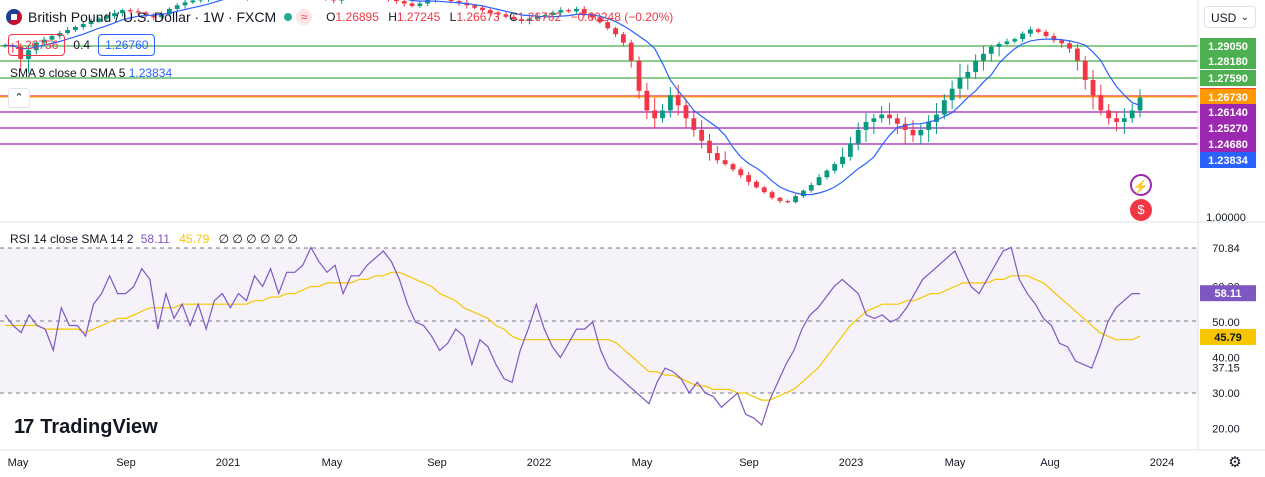 The width and height of the screenshot is (1265, 477). I want to click on economic-events-flag-icon: $, so click(1141, 210).